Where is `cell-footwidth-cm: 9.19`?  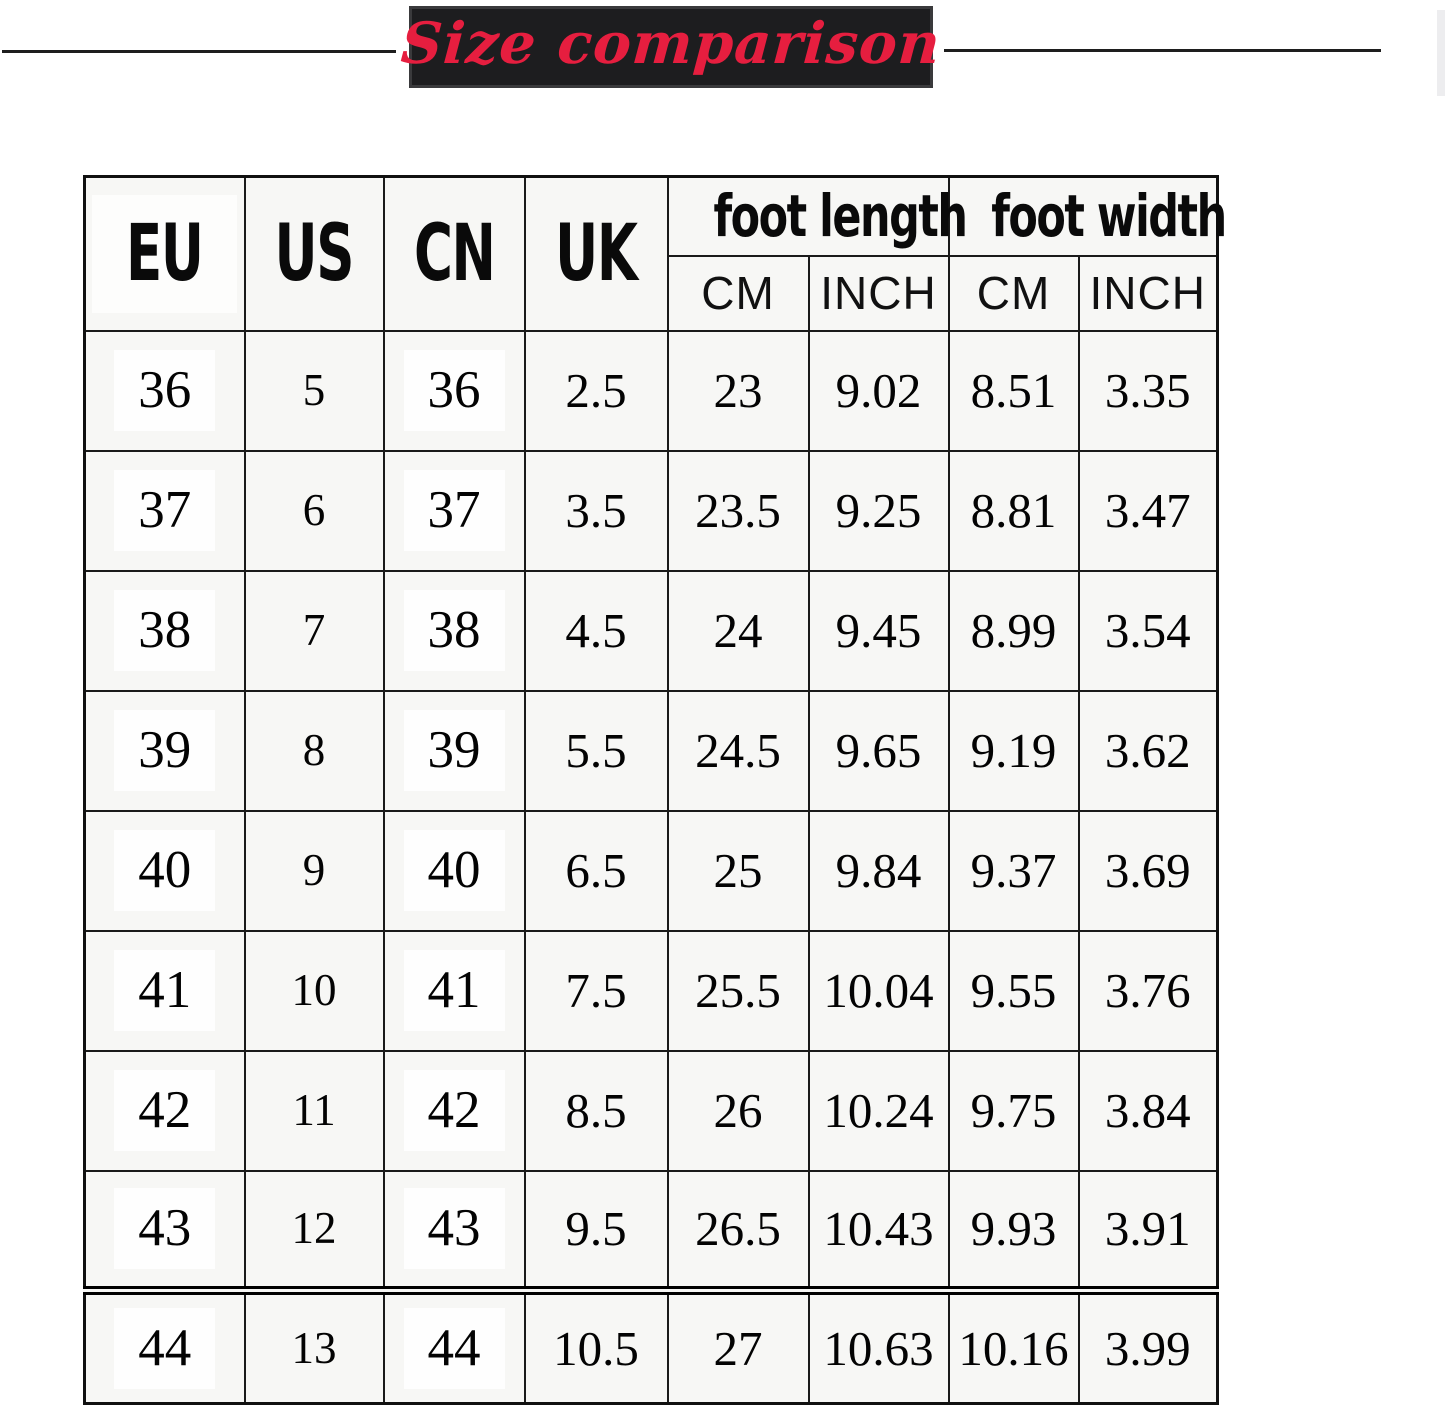 cell-footwidth-cm: 9.19 is located at coordinates (1013, 750).